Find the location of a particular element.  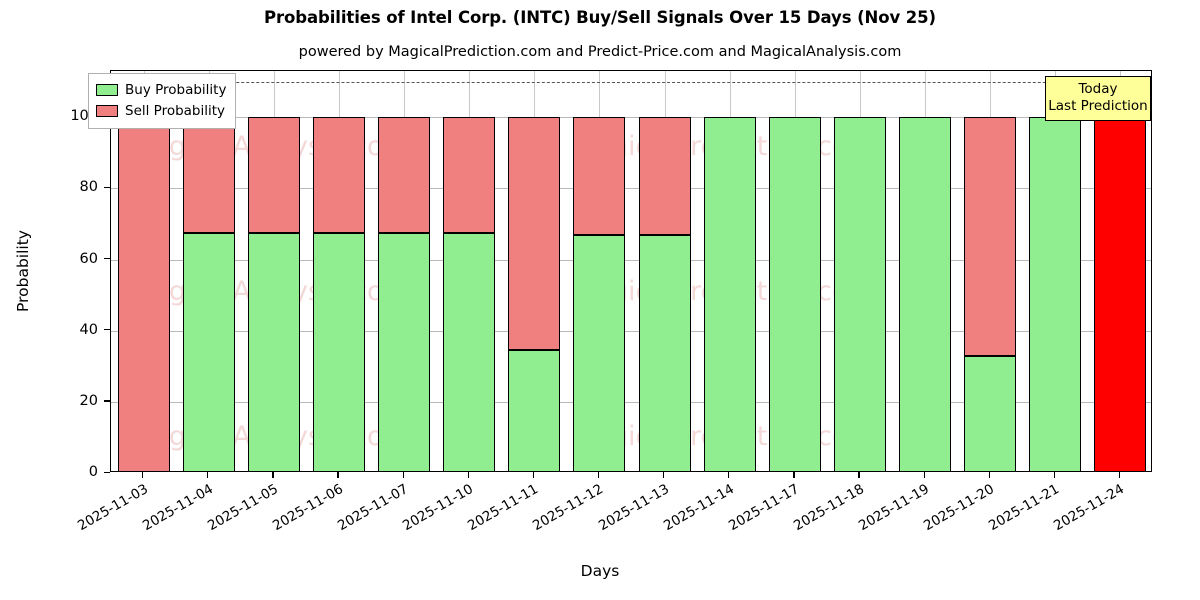

legend-swatch-sell is located at coordinates (107, 111).